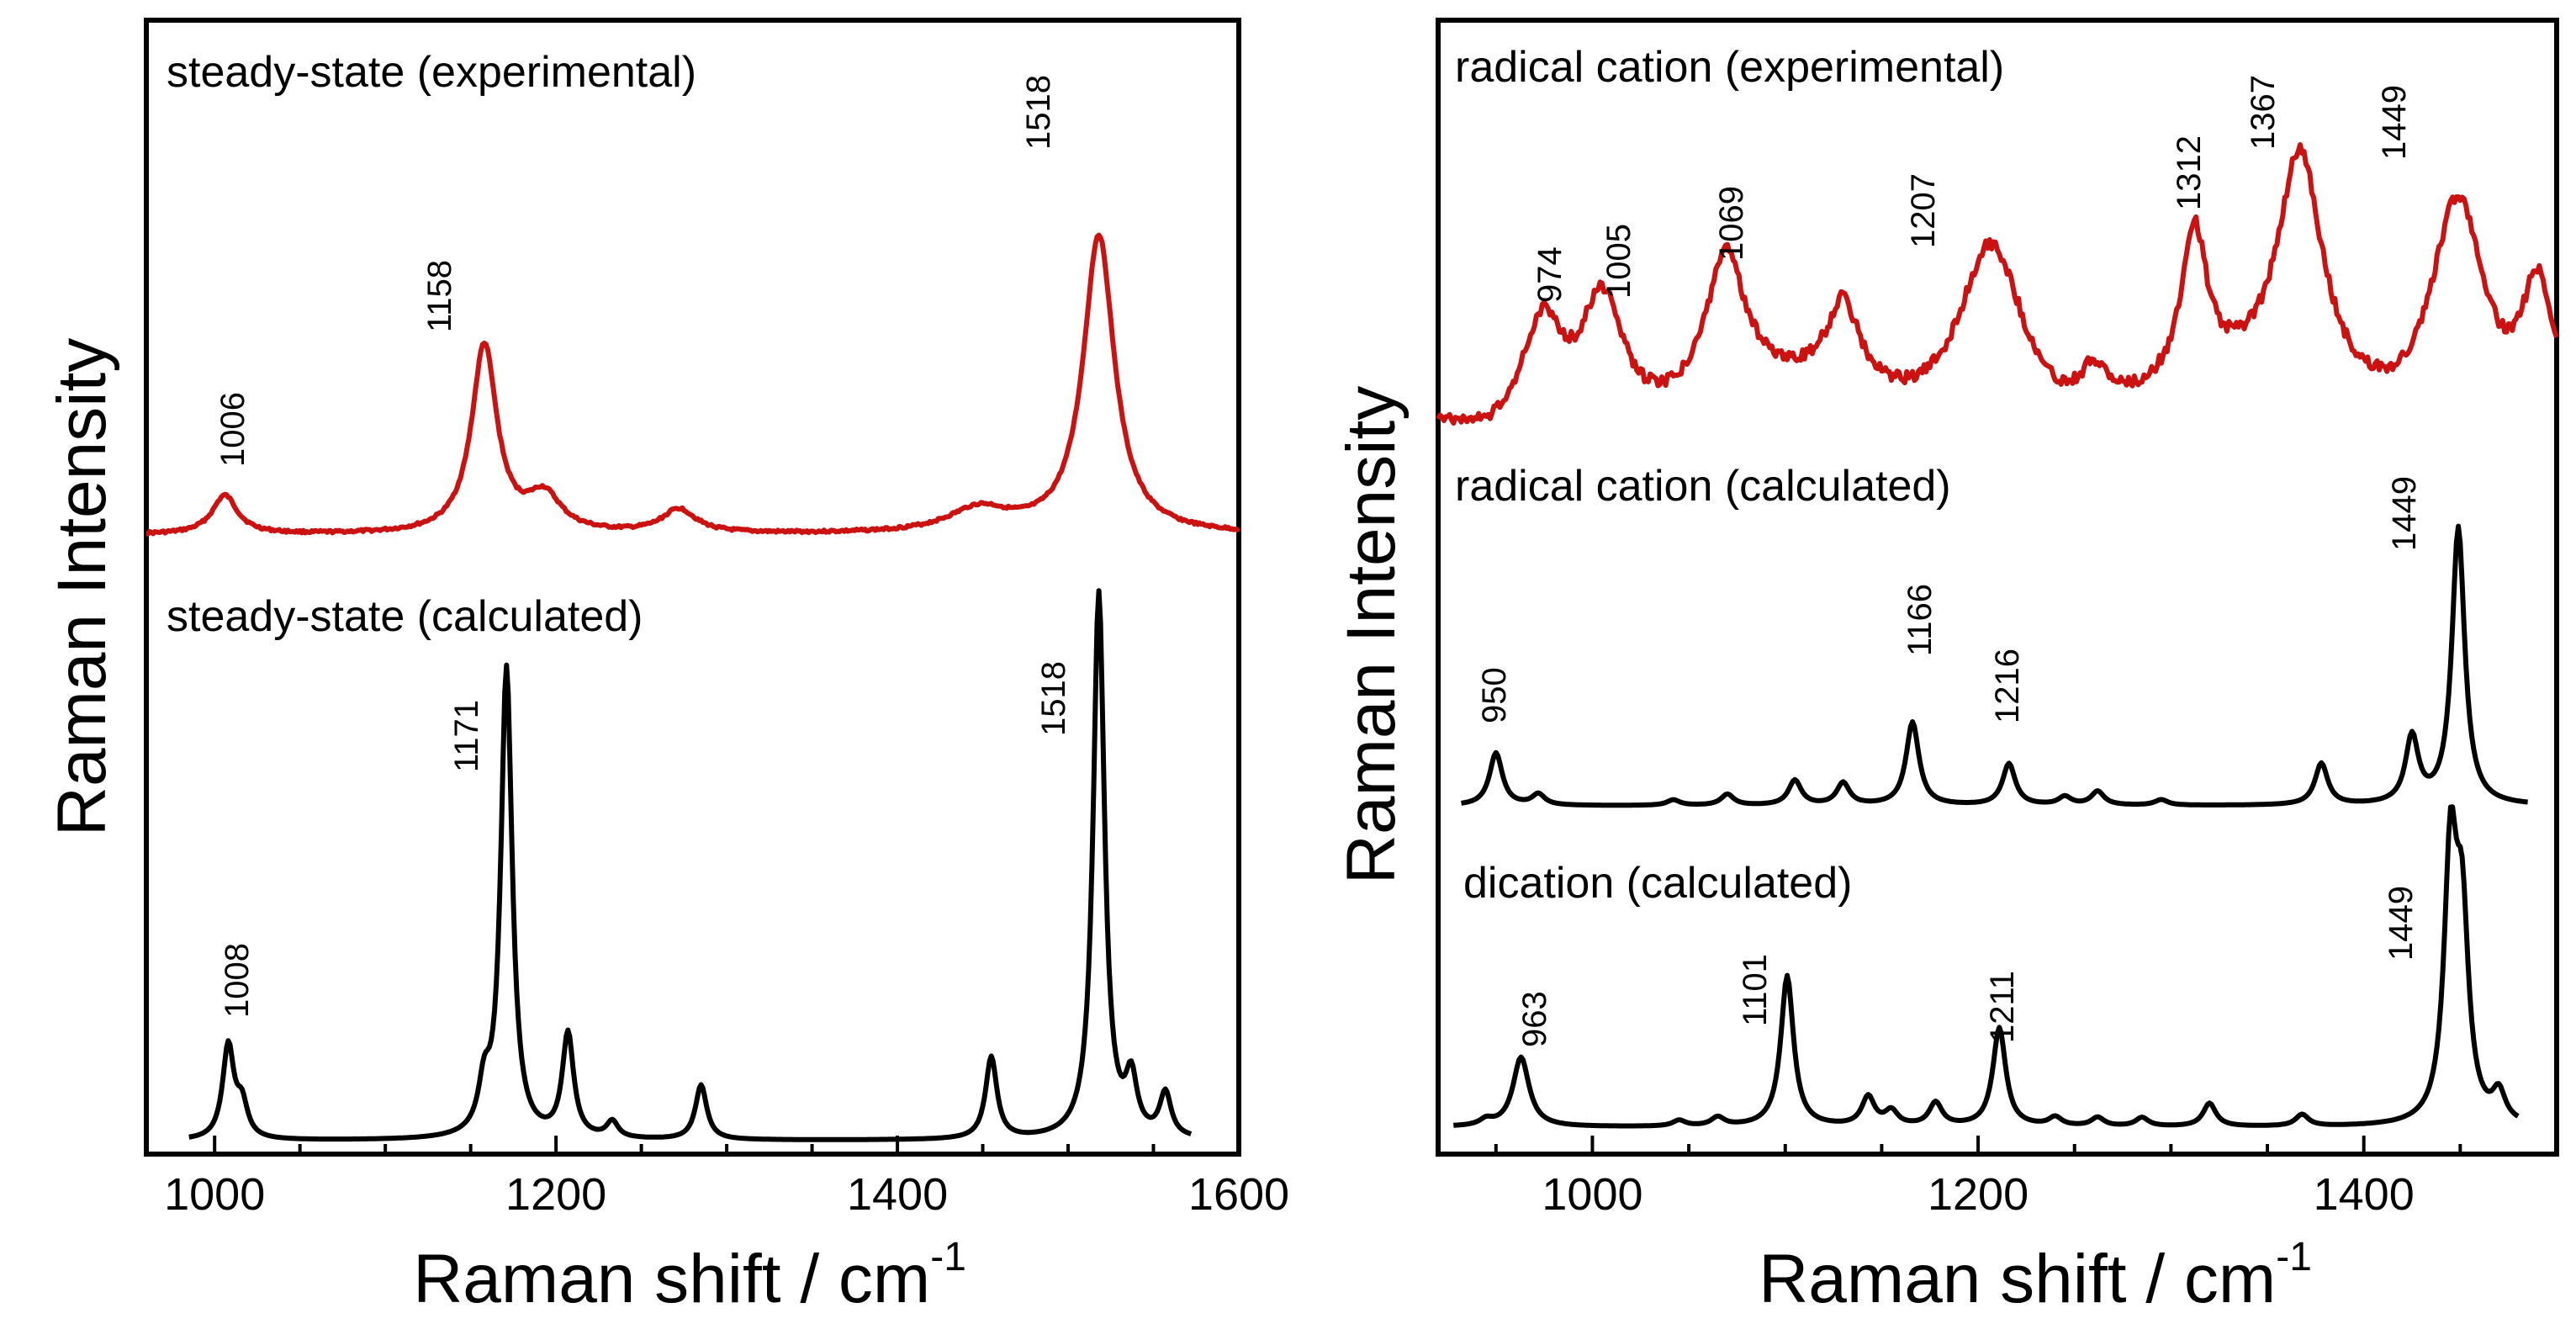 This screenshot has height=1340, width=2576. Describe the element at coordinates (1549, 274) in the screenshot. I see `peak-label-974: 974` at that location.